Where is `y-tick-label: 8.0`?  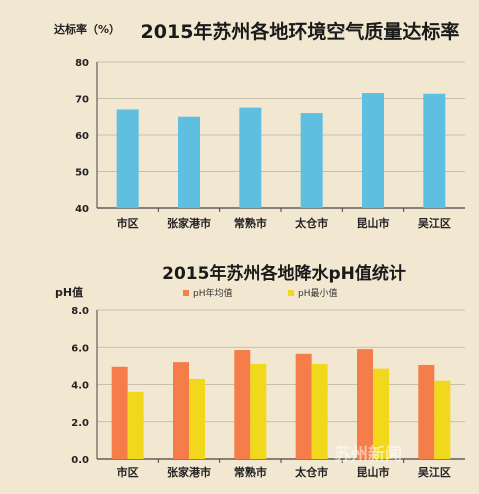 y-tick-label: 8.0 is located at coordinates (80, 311).